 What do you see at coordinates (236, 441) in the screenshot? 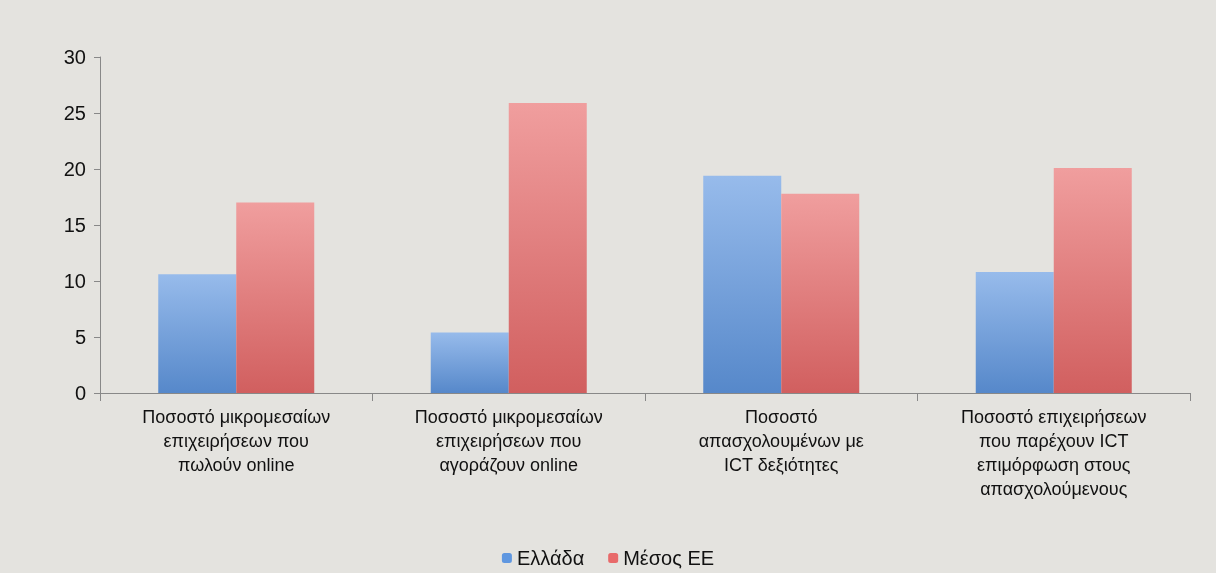
I see `x-tick-label: Ποσοστό μικρομεσαίων επιχειρήσεων που πωλούν online` at bounding box center [236, 441].